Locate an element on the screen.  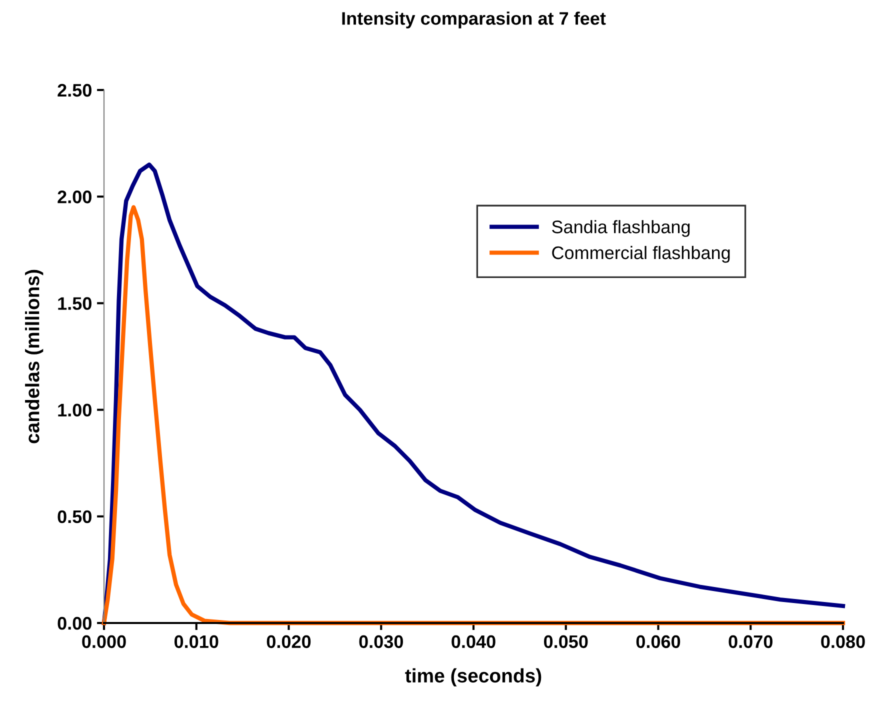
y-axis-title: candelas (millions) is located at coordinates (34, 357).